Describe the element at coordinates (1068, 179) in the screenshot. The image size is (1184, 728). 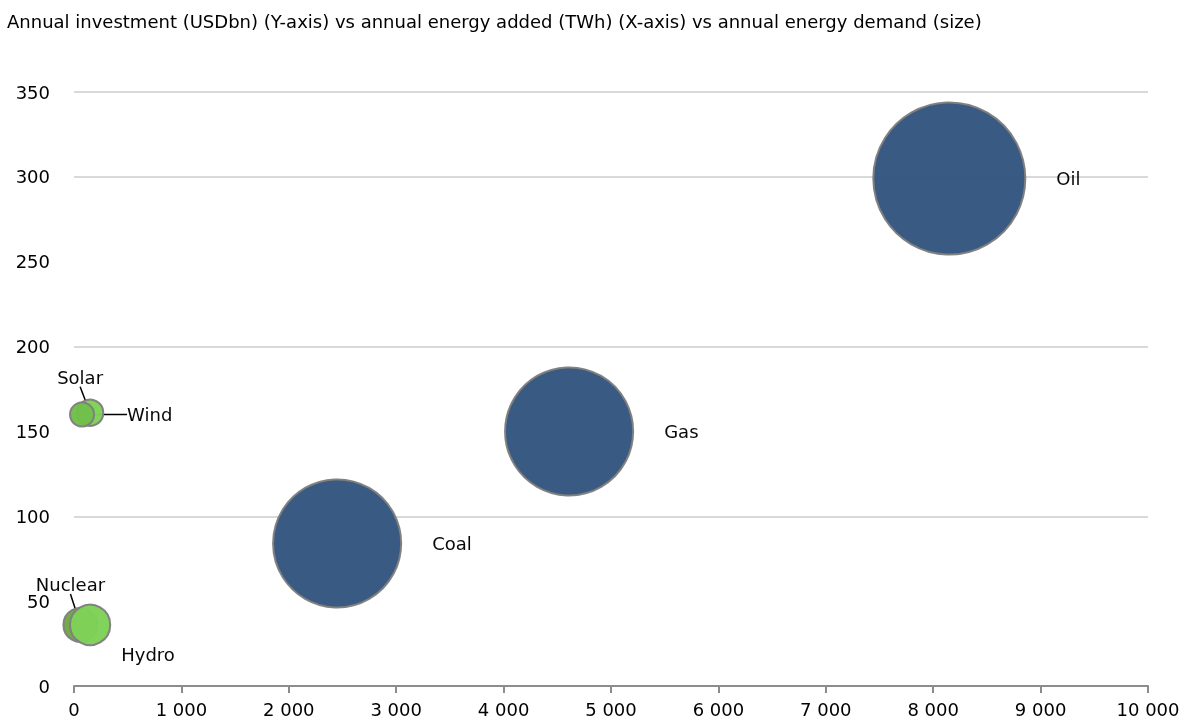
I see `series-label: Oil` at that location.